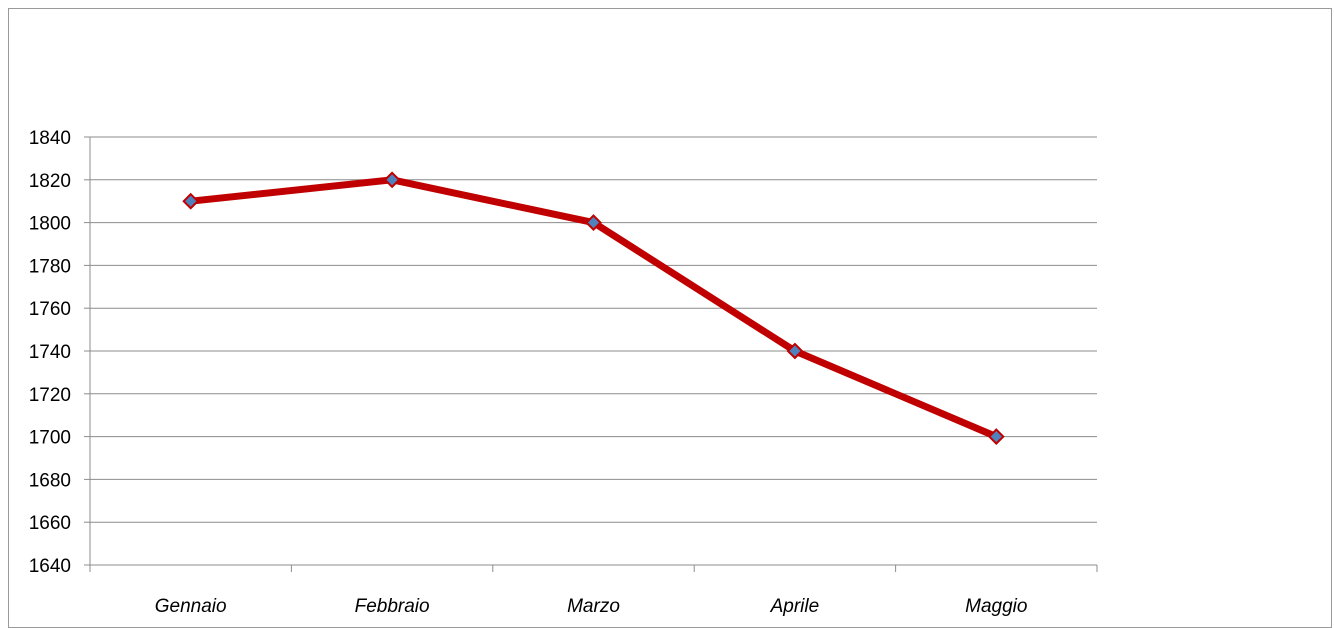  Describe the element at coordinates (996, 437) in the screenshot. I see `data-point-maggio` at that location.